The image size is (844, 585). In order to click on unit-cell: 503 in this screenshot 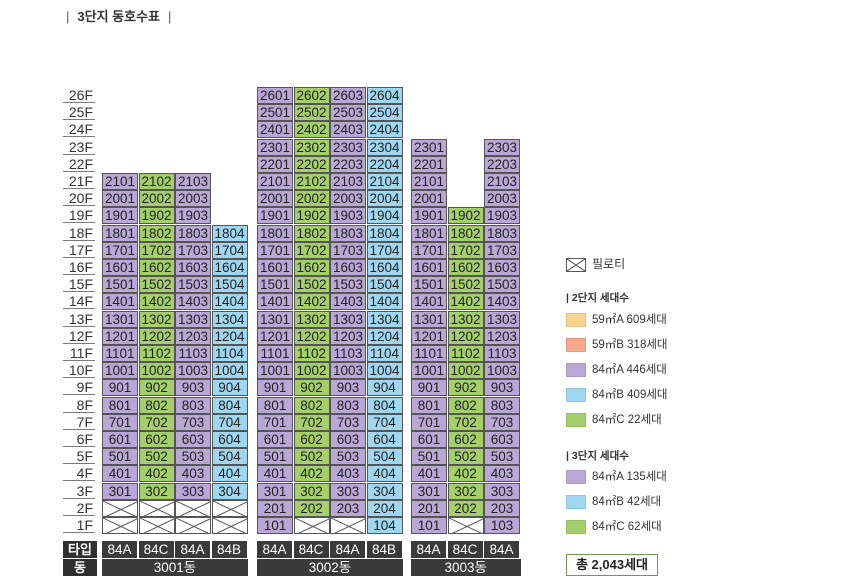, I will do `click(502, 457)`.